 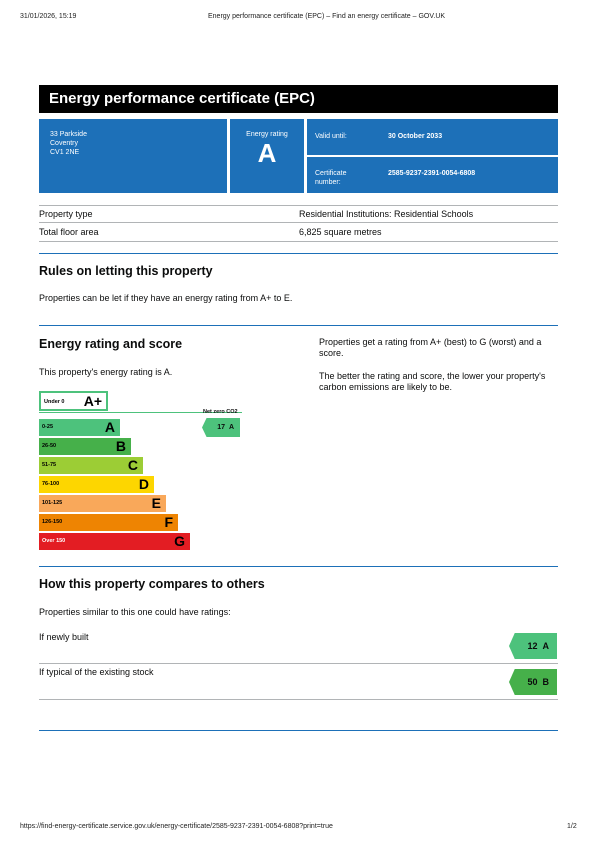 I want to click on certificate-number-label: Certificate number:, so click(x=331, y=178).